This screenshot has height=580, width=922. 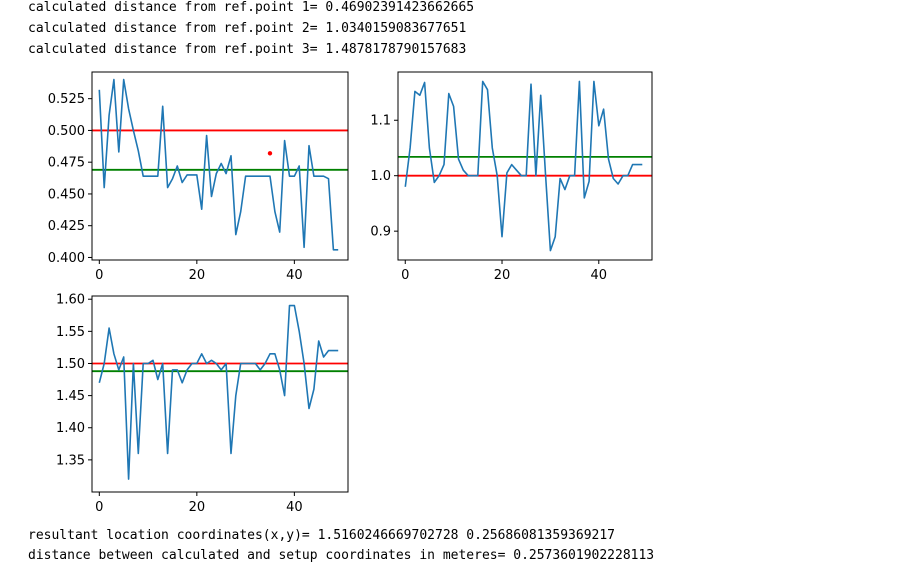 I want to click on subplot-2: 0 20 40 0.9 1.0 1.1, so click(x=511, y=177).